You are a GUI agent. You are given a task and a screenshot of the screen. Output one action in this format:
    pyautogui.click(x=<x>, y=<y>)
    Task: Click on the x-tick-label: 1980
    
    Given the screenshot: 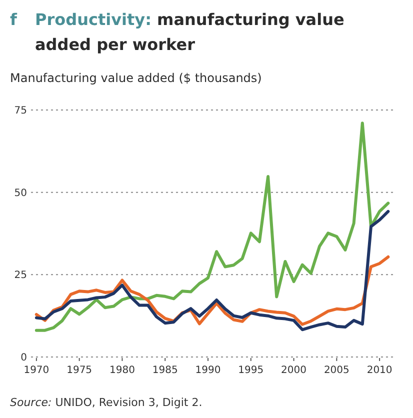 What is the action you would take?
    pyautogui.click(x=122, y=370)
    